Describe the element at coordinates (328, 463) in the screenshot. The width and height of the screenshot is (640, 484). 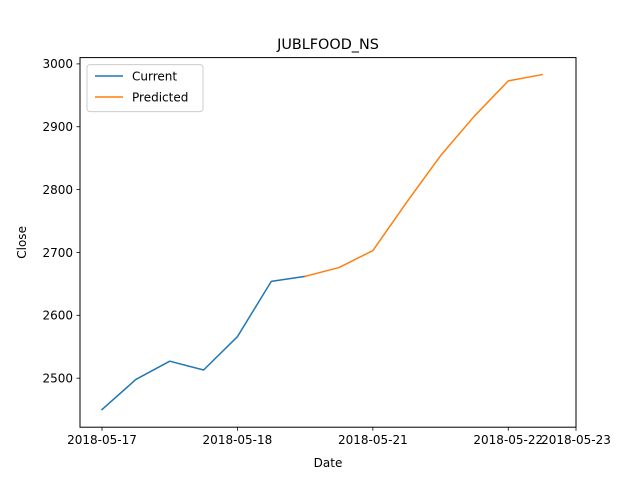
I see `x-axis-label: Date` at that location.